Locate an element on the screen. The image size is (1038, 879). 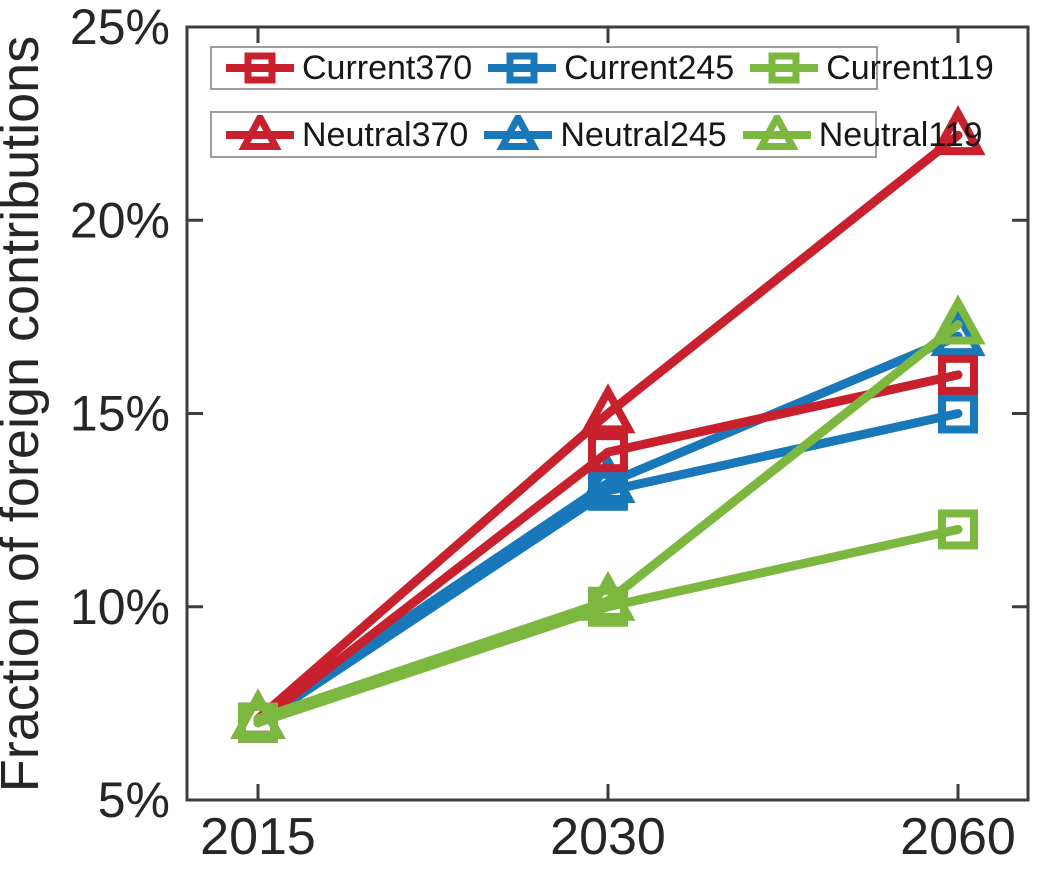
legend-item-neutral370: Neutral370 is located at coordinates (346, 134).